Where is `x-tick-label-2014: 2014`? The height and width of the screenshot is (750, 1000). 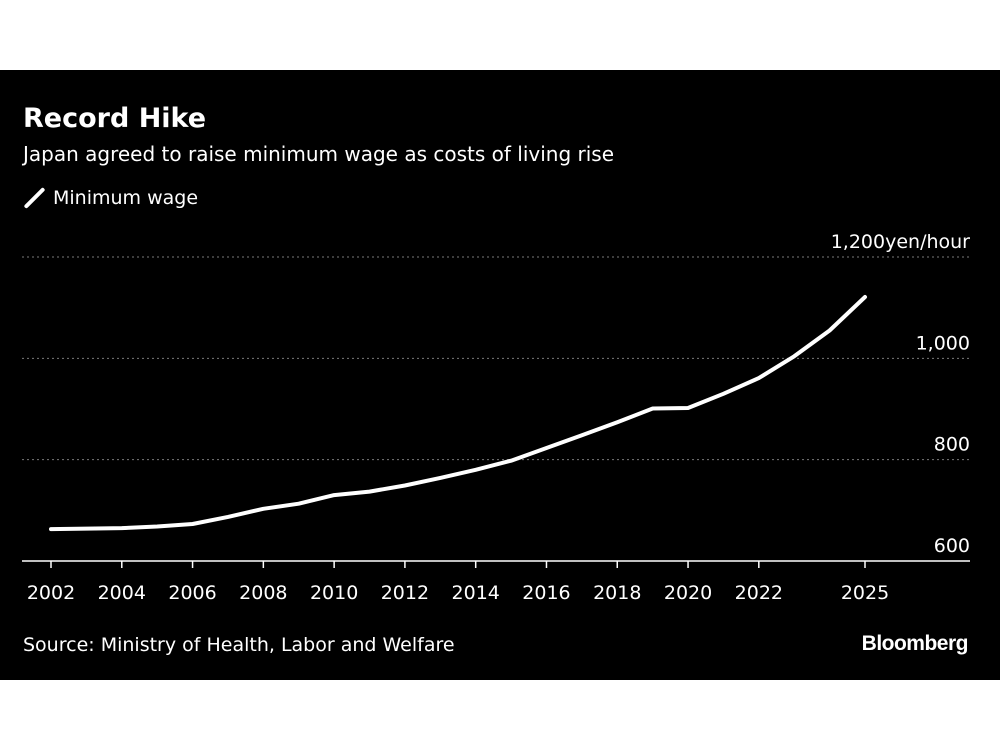 x-tick-label-2014: 2014 is located at coordinates (476, 593).